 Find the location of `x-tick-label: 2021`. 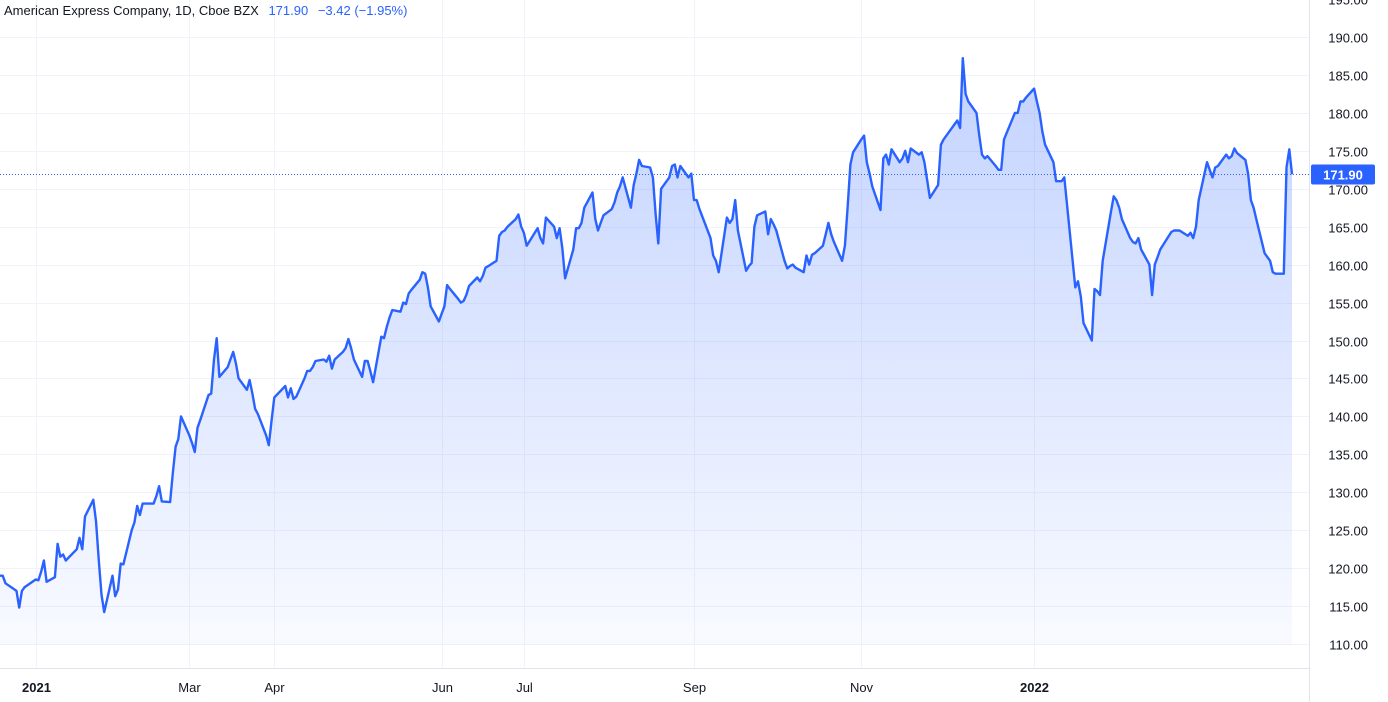

x-tick-label: 2021 is located at coordinates (36, 687).